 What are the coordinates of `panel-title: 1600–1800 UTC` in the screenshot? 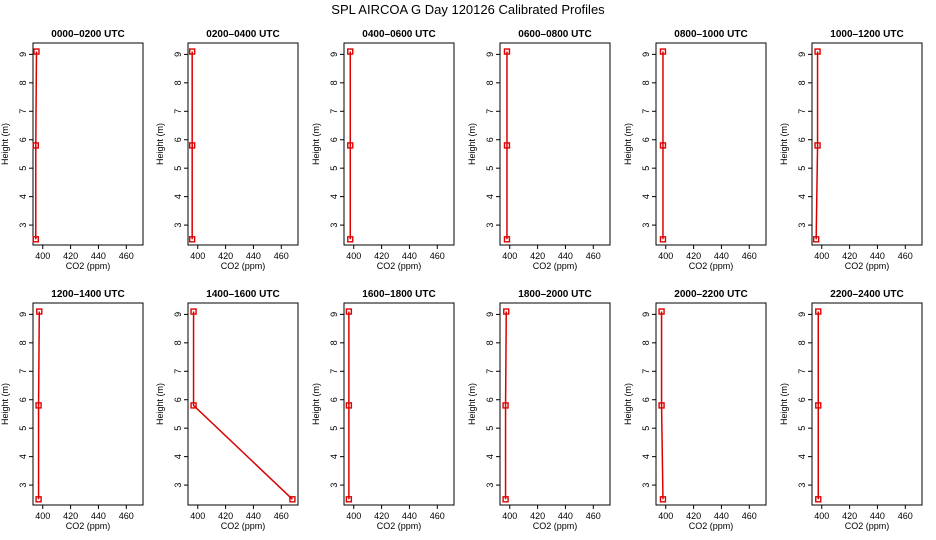 It's located at (398, 294).